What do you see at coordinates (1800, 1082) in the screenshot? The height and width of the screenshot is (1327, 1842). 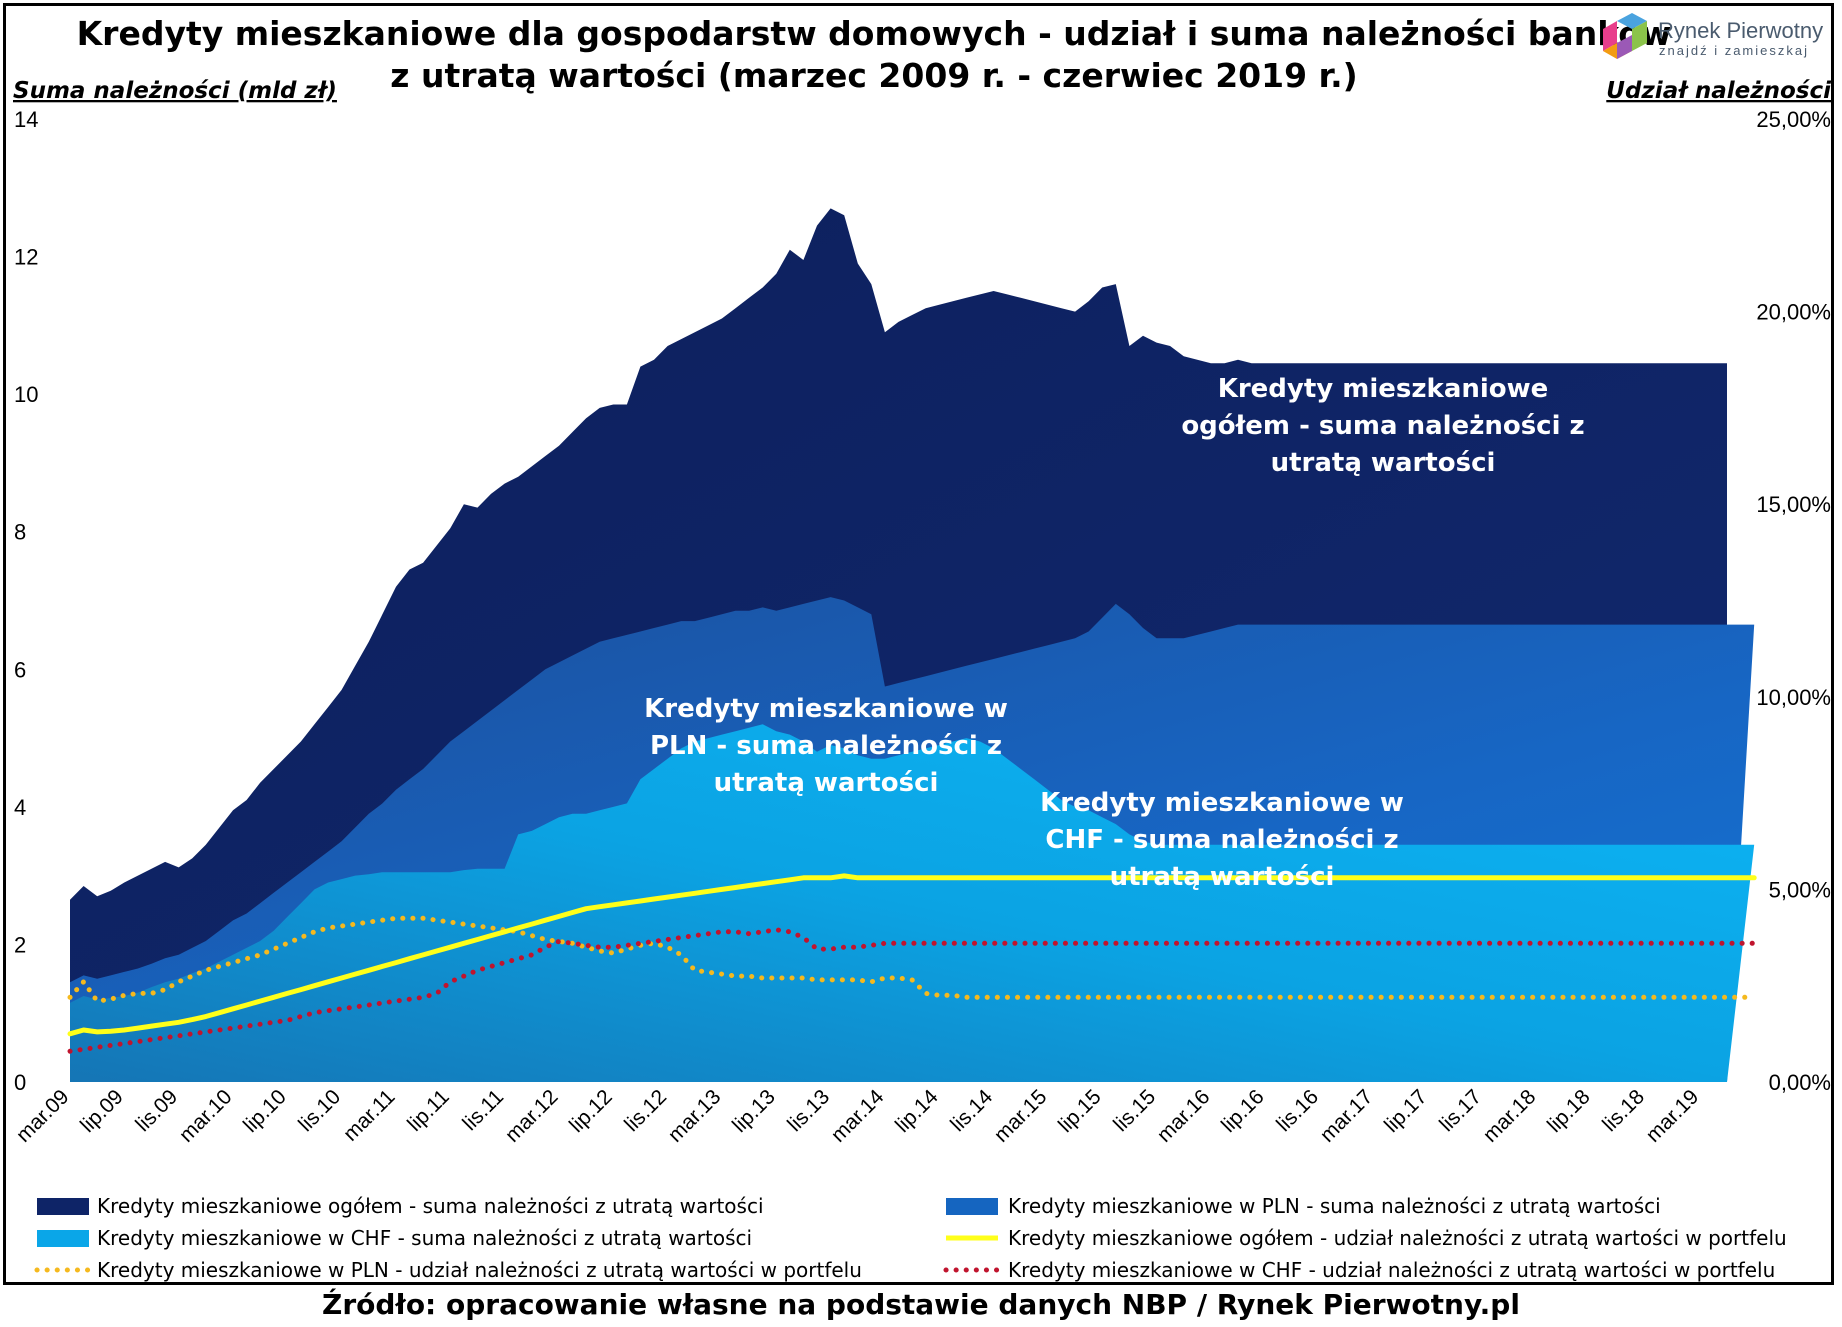 I see `y-right-tick-label: 0,00%` at bounding box center [1800, 1082].